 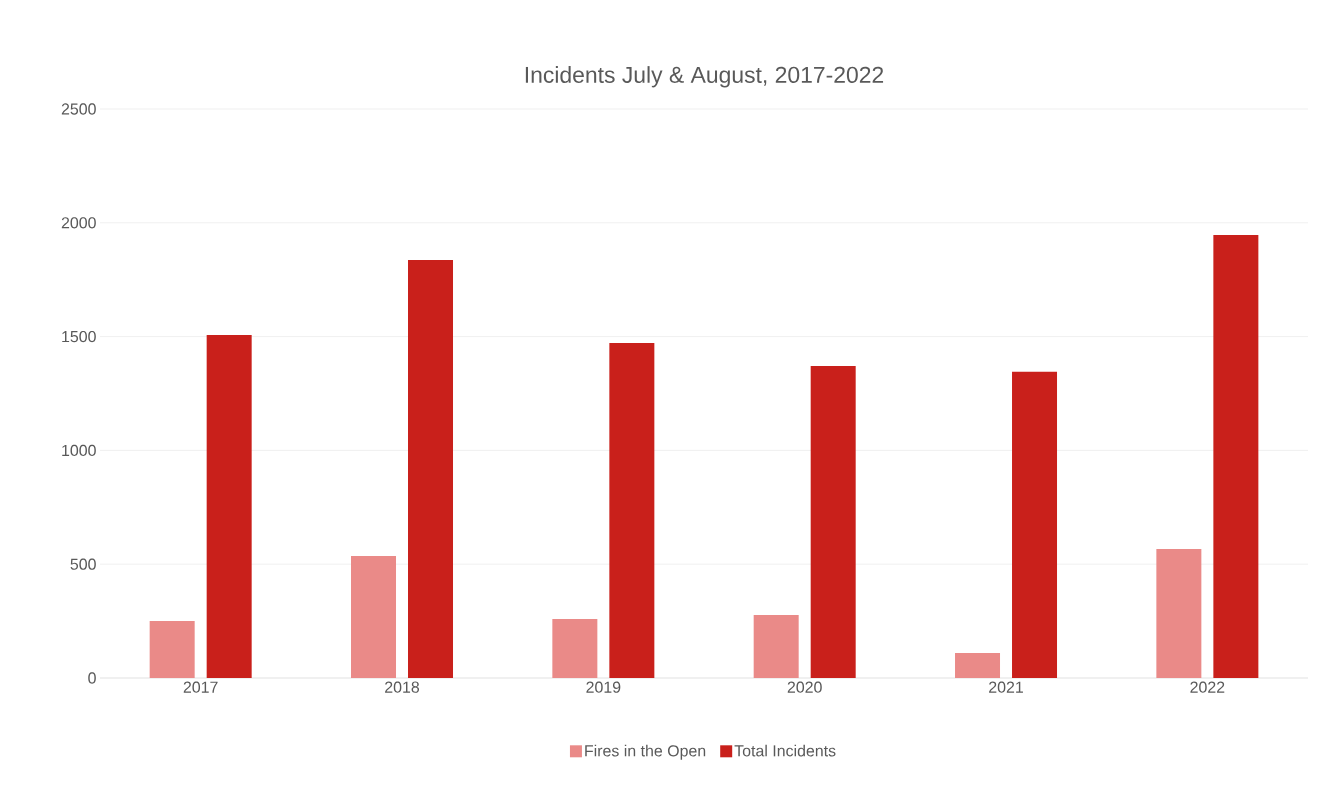 What do you see at coordinates (785, 750) in the screenshot?
I see `legend-label: Total Incidents` at bounding box center [785, 750].